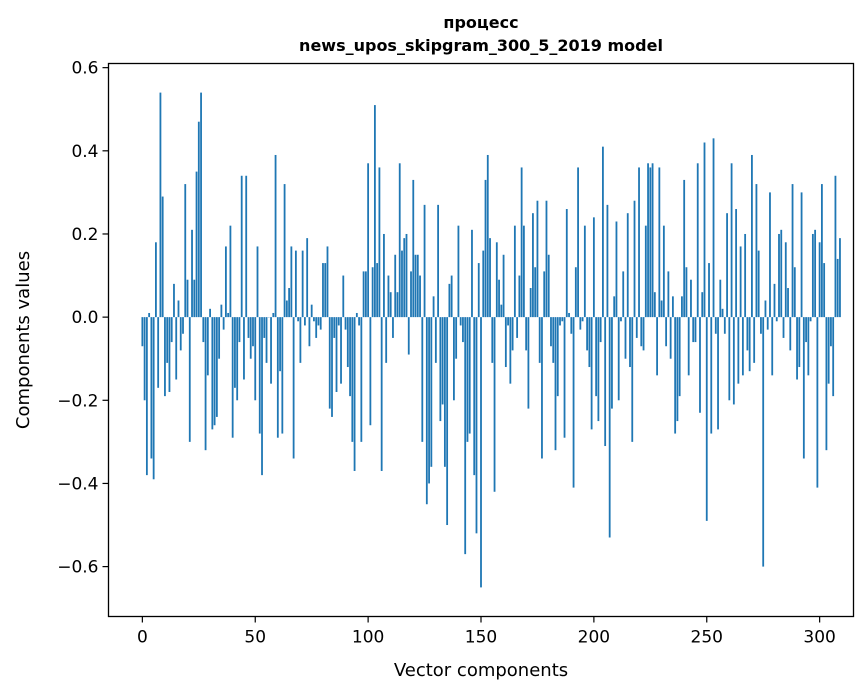 This screenshot has width=867, height=696. I want to click on x-tick-label: 0, so click(142, 638).